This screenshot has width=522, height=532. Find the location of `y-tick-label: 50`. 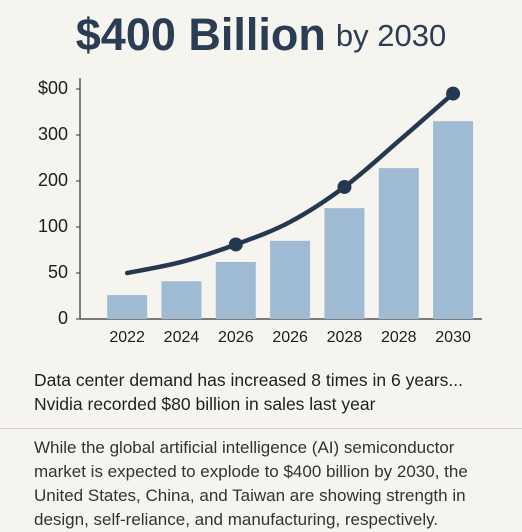

y-tick-label: 50 is located at coordinates (58, 272).